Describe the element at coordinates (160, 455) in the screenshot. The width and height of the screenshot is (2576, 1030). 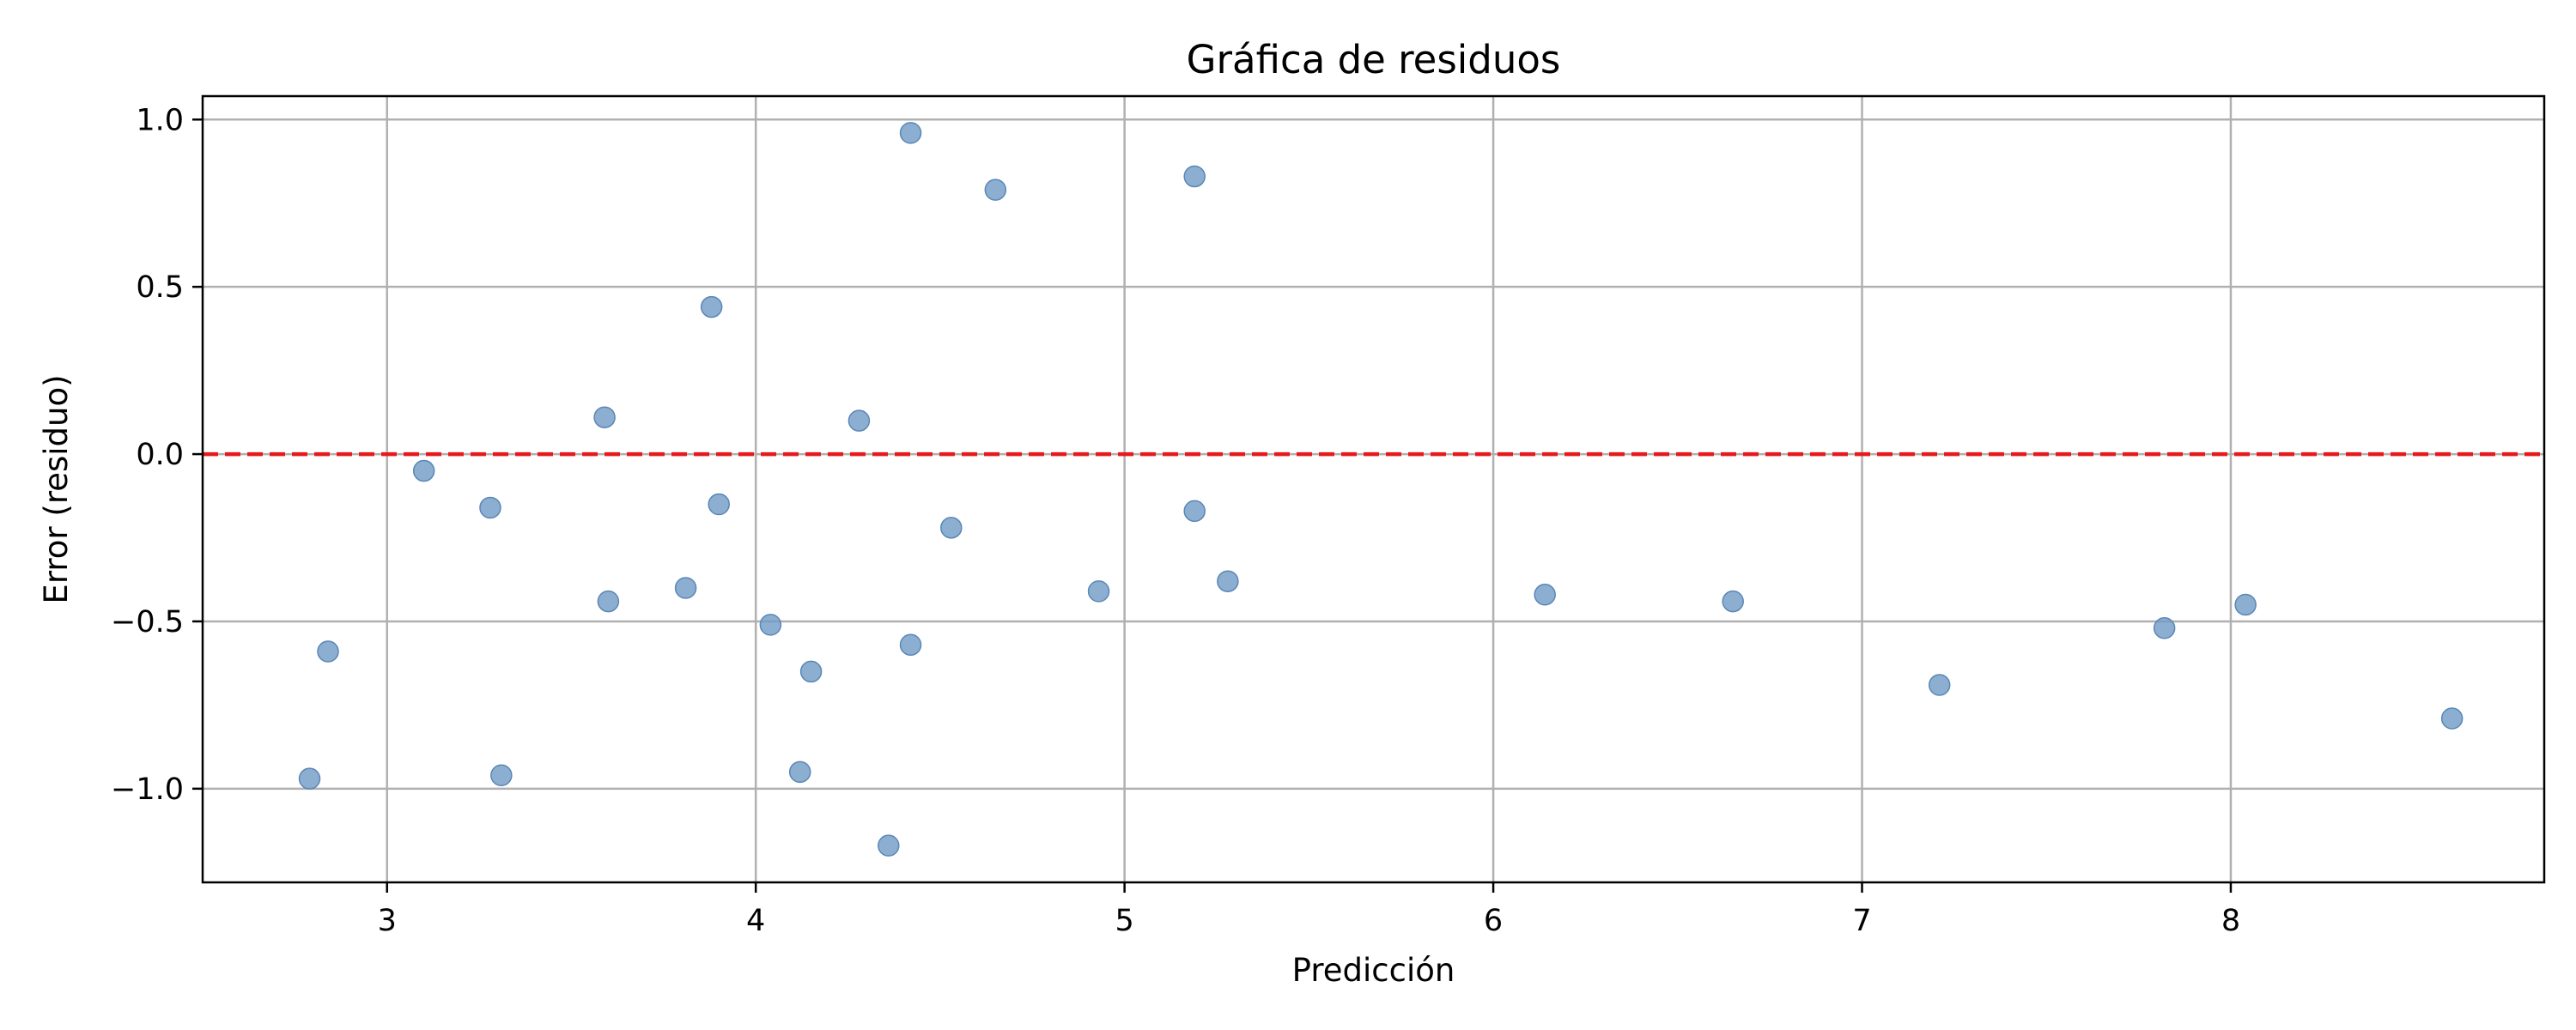
I see `y-tick-label: 0.0` at that location.